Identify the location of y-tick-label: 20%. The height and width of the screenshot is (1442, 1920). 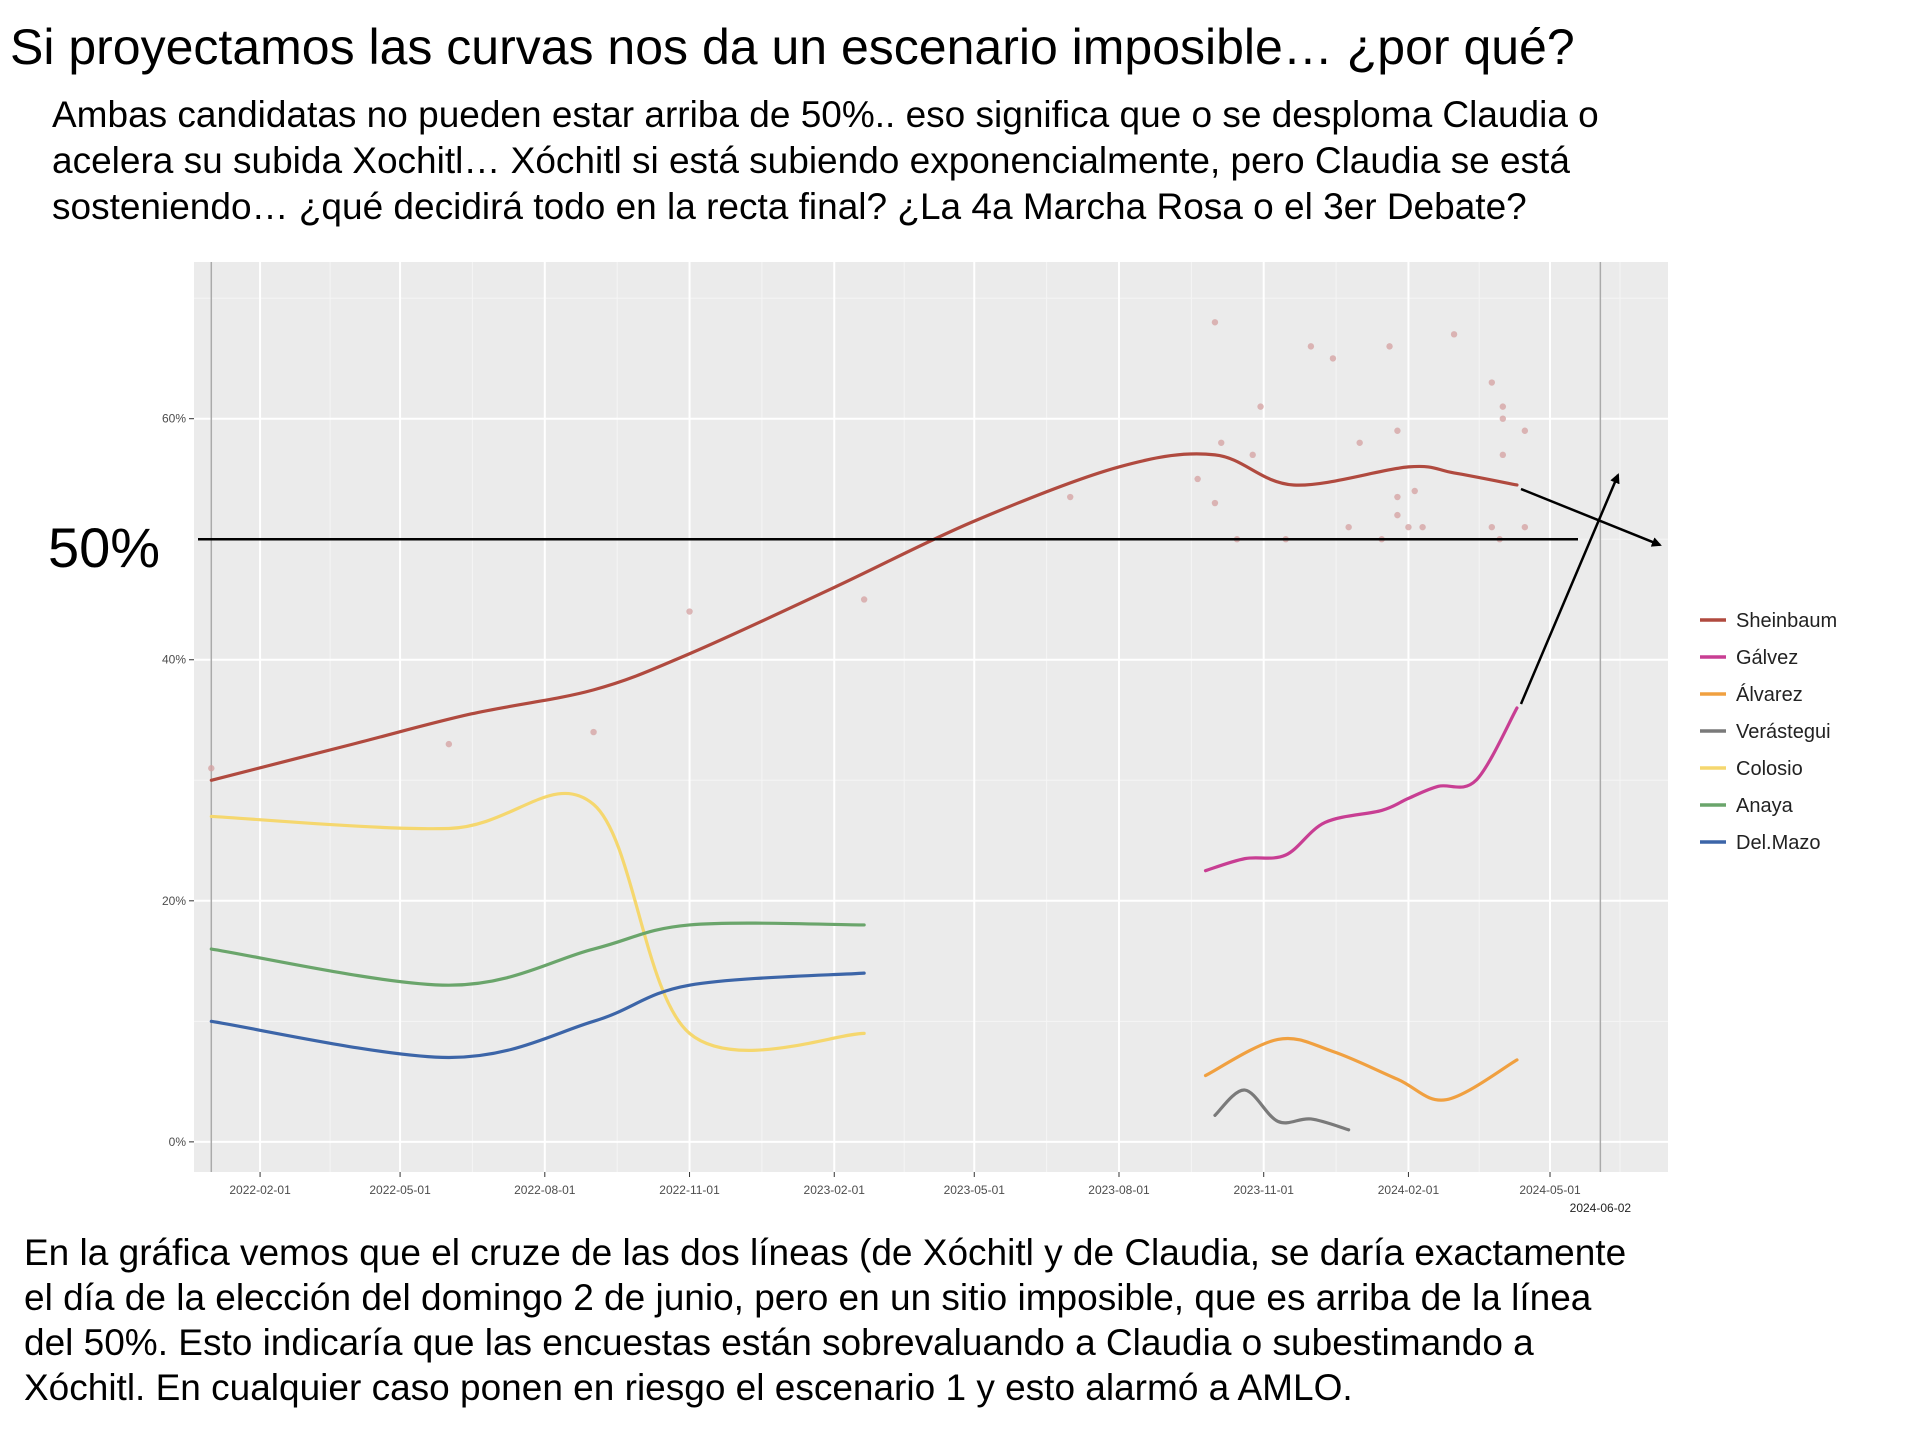
(174, 901).